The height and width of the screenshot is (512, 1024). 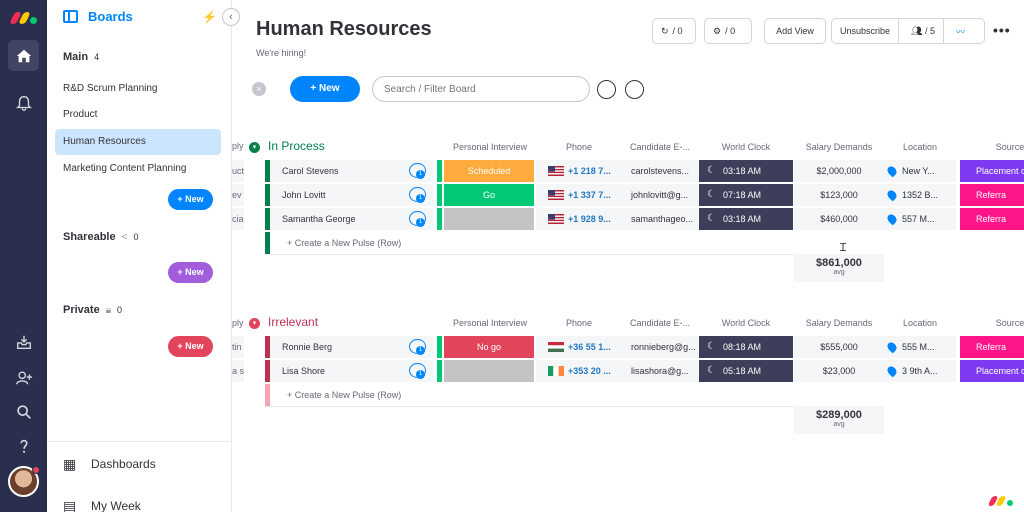 What do you see at coordinates (109, 464) in the screenshot?
I see `dashboards-link: ▦ Dashboards` at bounding box center [109, 464].